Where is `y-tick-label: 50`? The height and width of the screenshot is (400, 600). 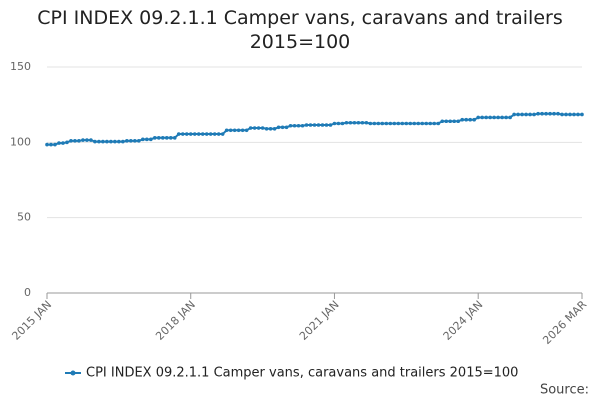
y-tick-label: 50 is located at coordinates (24, 217).